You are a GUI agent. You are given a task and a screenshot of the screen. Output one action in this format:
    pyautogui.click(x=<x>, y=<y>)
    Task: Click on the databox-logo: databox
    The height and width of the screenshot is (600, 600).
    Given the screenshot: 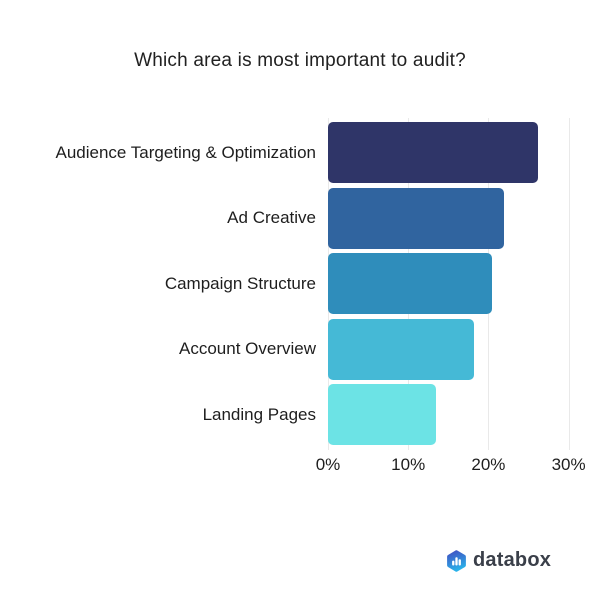 What is the action you would take?
    pyautogui.click(x=499, y=560)
    